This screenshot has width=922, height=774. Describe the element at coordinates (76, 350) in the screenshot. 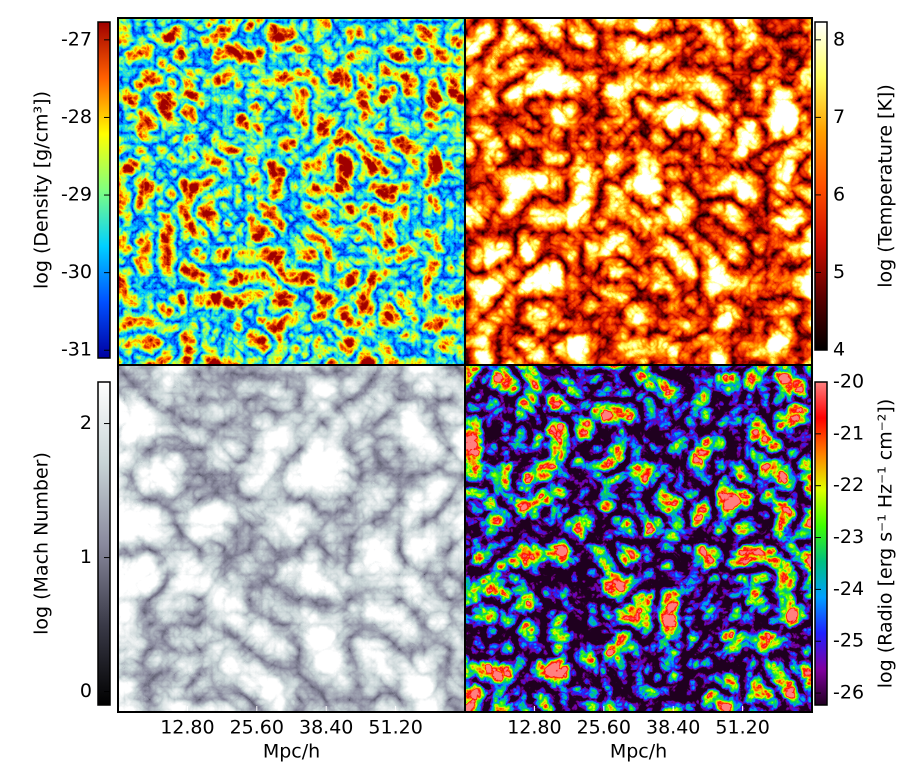

I see `colorbar-tick-label: -31` at that location.